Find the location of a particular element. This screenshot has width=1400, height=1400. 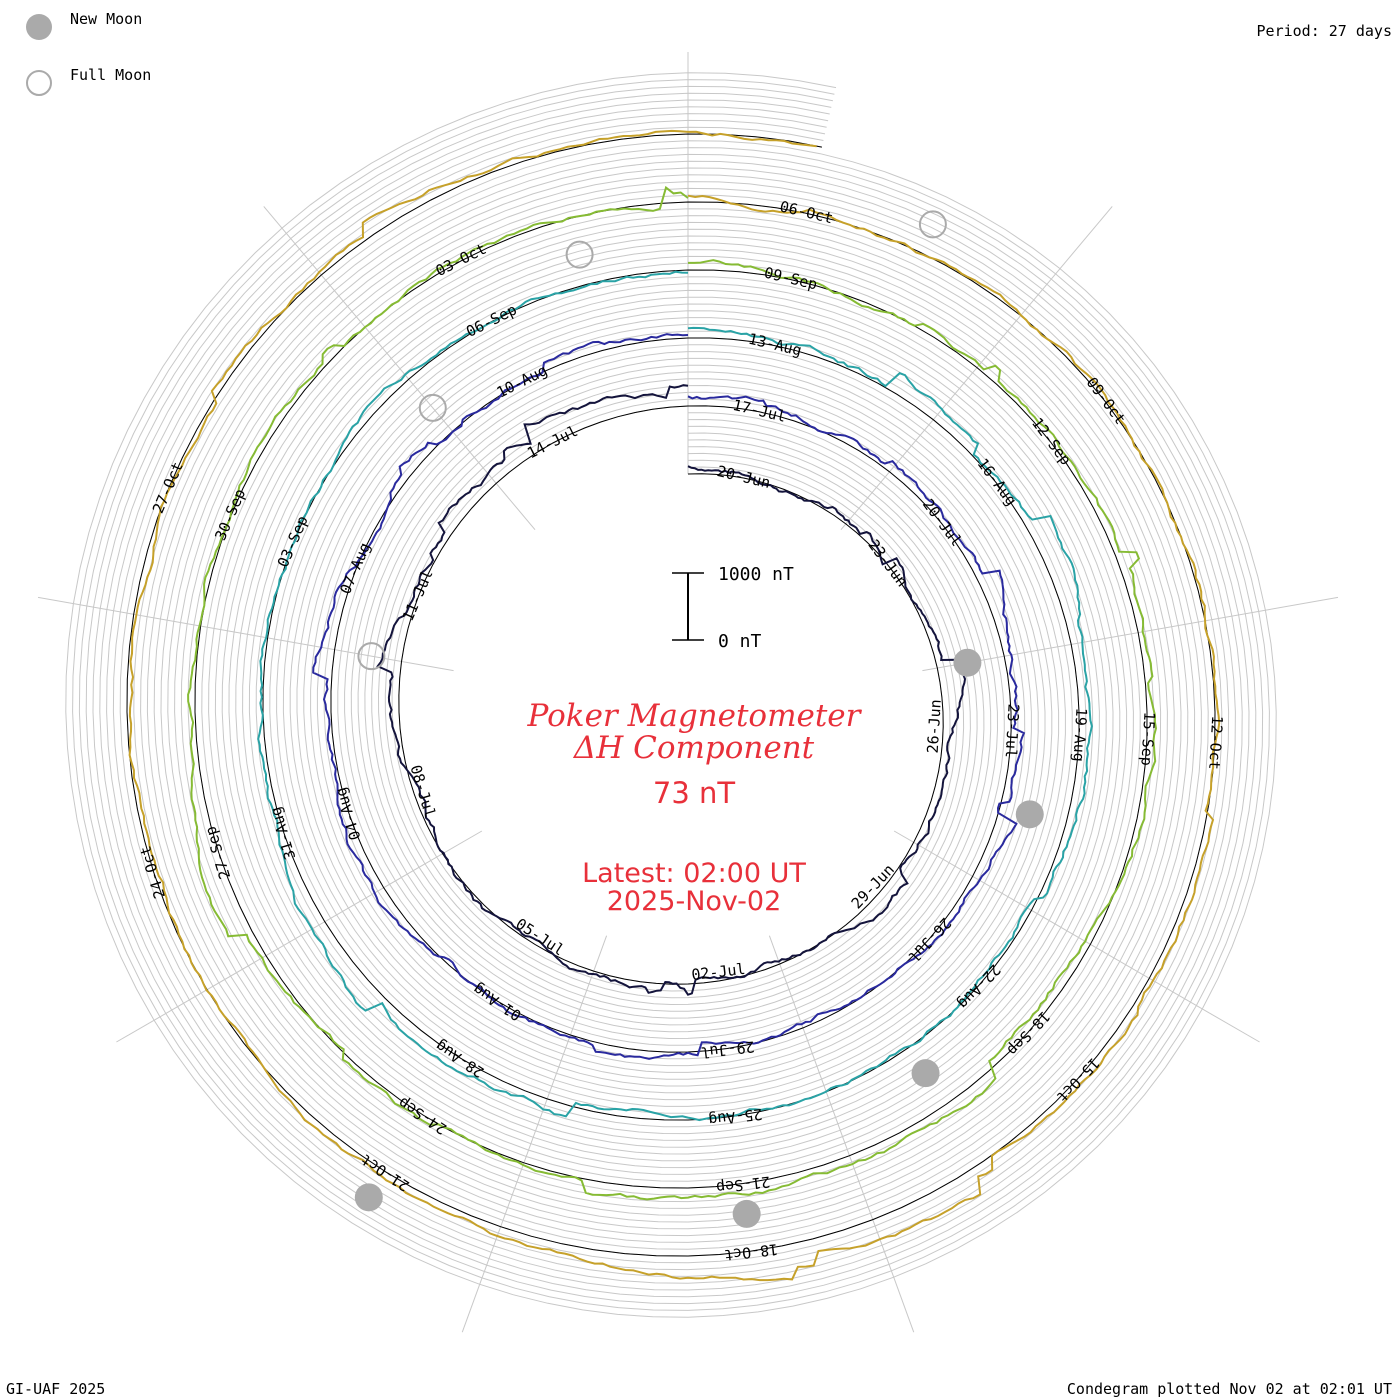

footer-credit: GI-UAF 2025 is located at coordinates (56, 1389).